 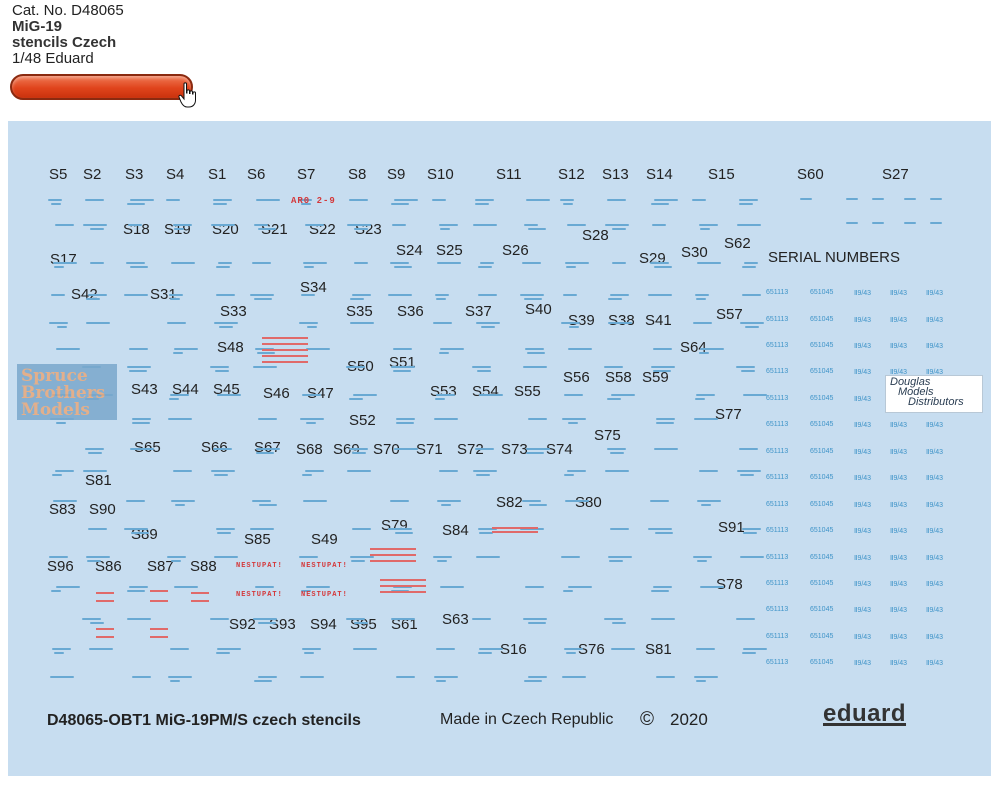 I want to click on decal-number-label: S37, so click(x=478, y=311).